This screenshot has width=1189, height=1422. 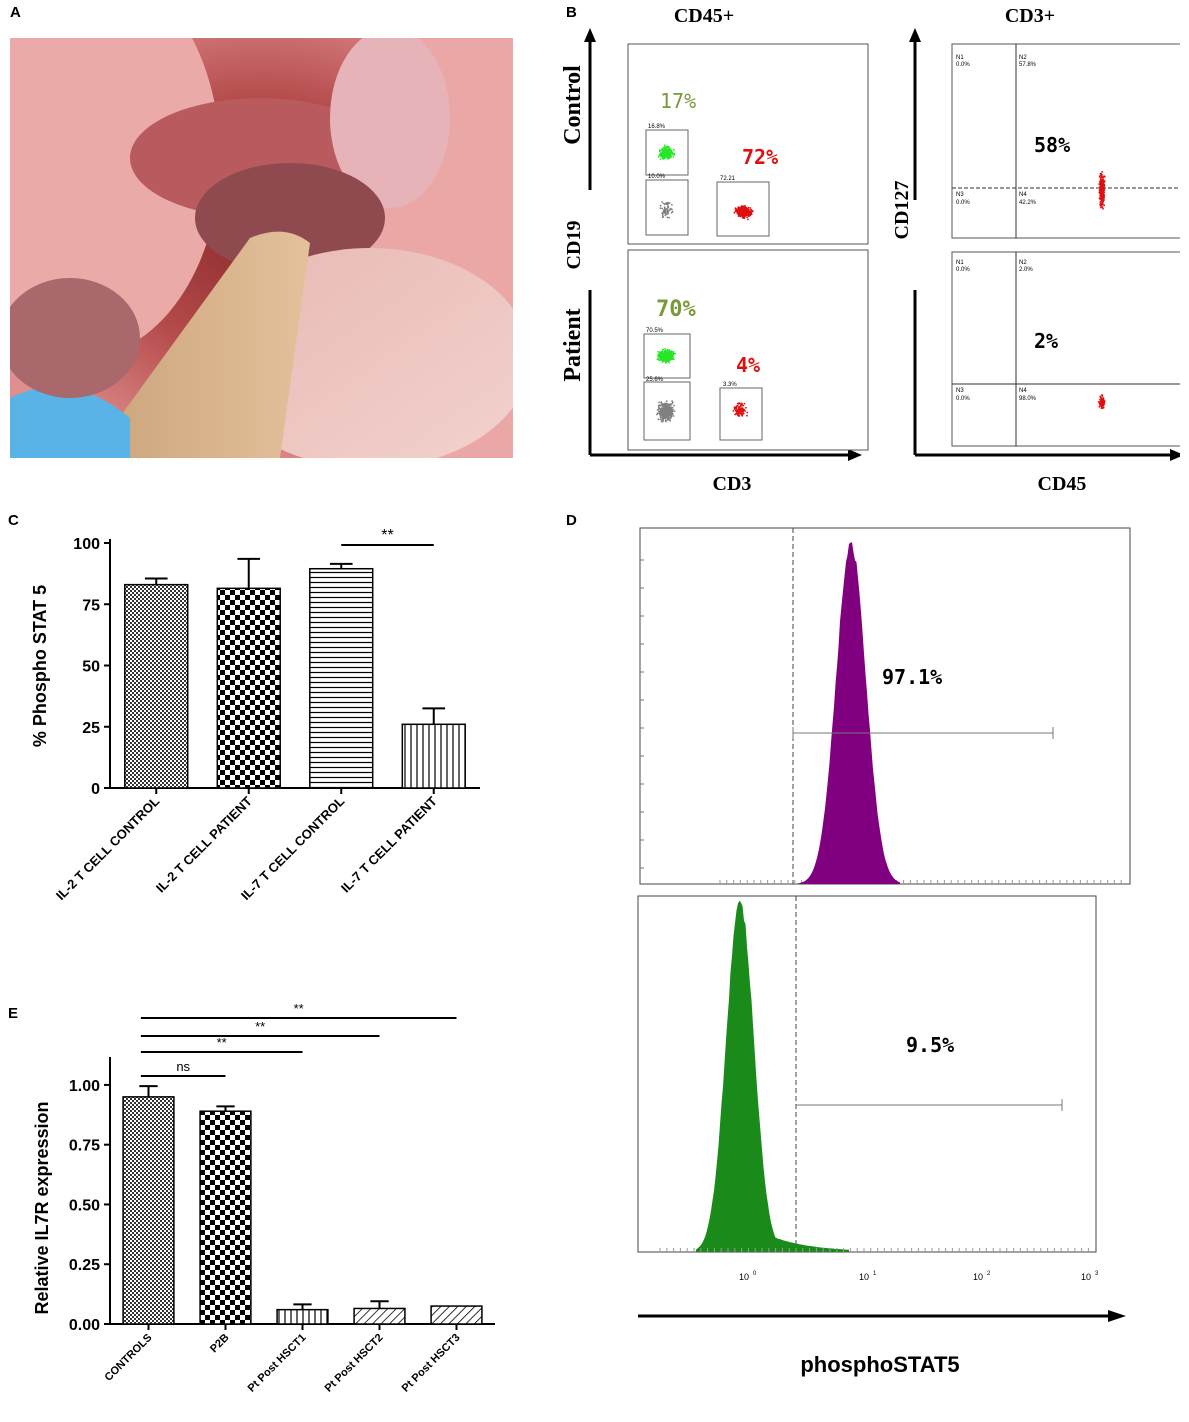 What do you see at coordinates (183, 1066) in the screenshot?
I see `significance-label: ns` at bounding box center [183, 1066].